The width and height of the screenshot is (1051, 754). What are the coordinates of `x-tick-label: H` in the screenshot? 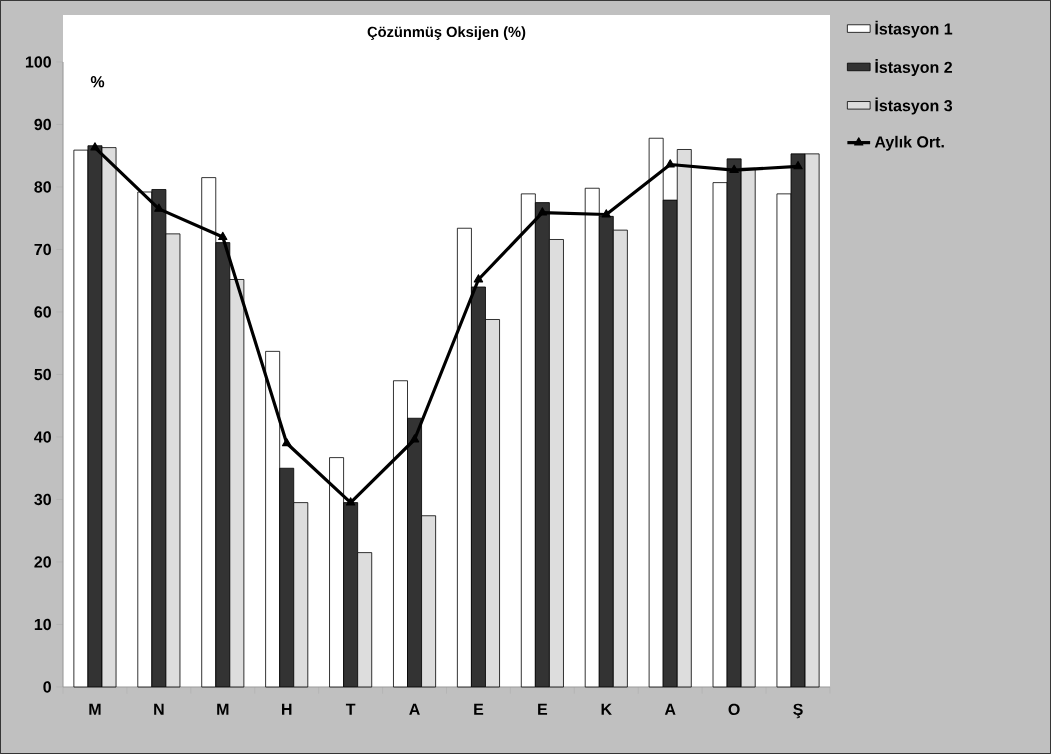 It's located at (287, 709).